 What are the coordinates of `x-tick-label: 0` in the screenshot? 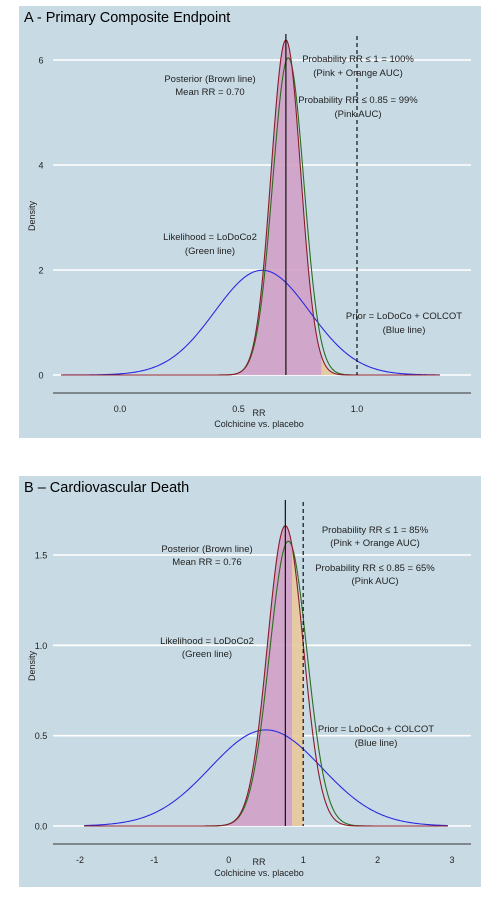 It's located at (228, 860).